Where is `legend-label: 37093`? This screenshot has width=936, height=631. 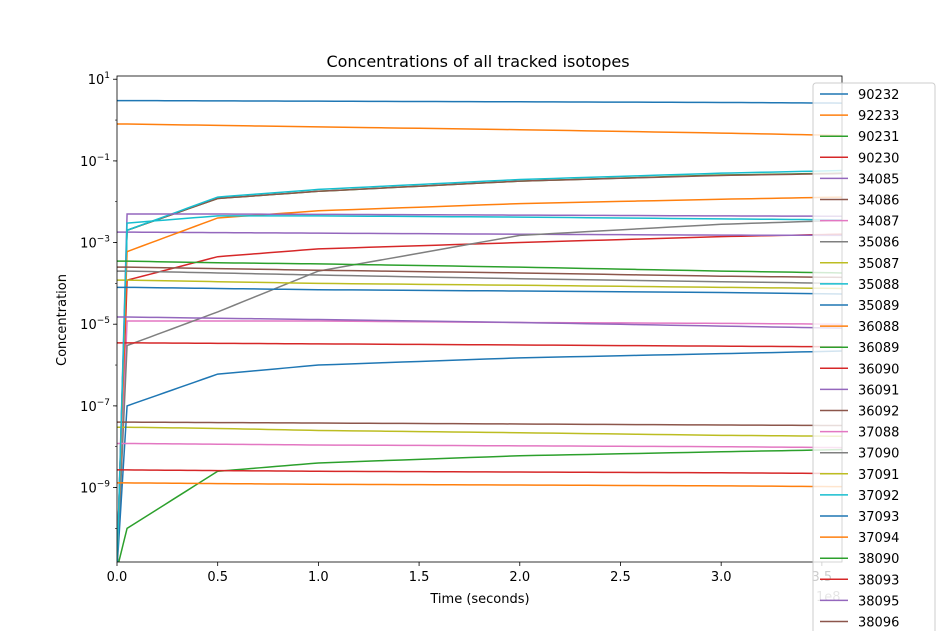 legend-label: 37093 is located at coordinates (878, 517).